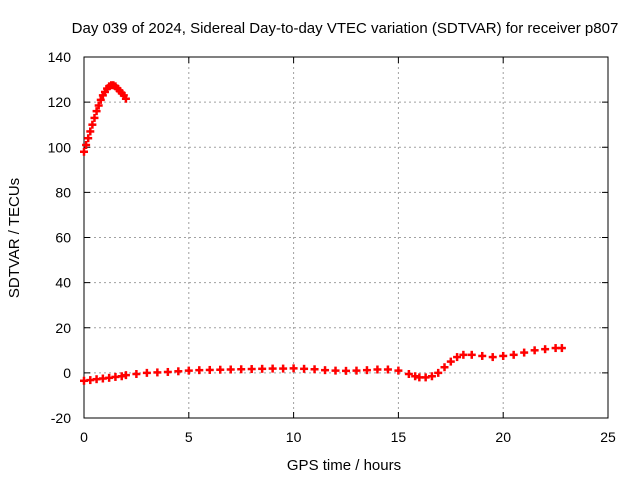  I want to click on x-axis-label: GPS time / hours, so click(344, 465).